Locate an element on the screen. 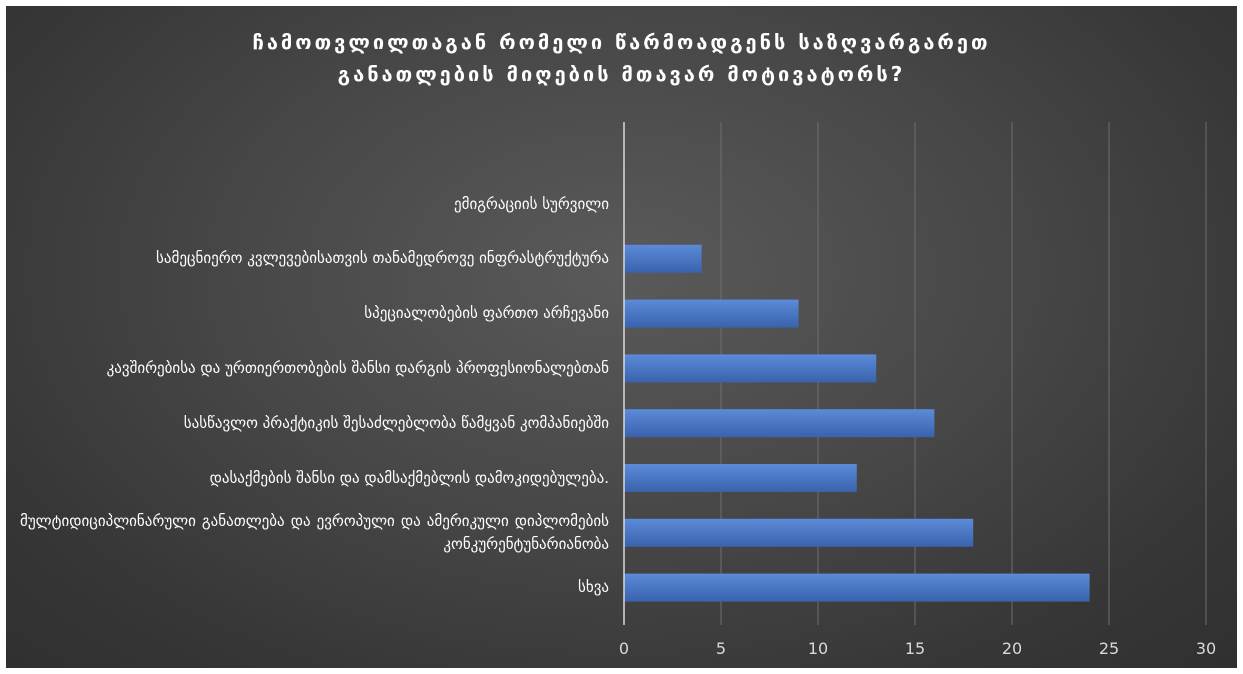 The width and height of the screenshot is (1243, 674). x-tick-label-15: 15 is located at coordinates (915, 648).